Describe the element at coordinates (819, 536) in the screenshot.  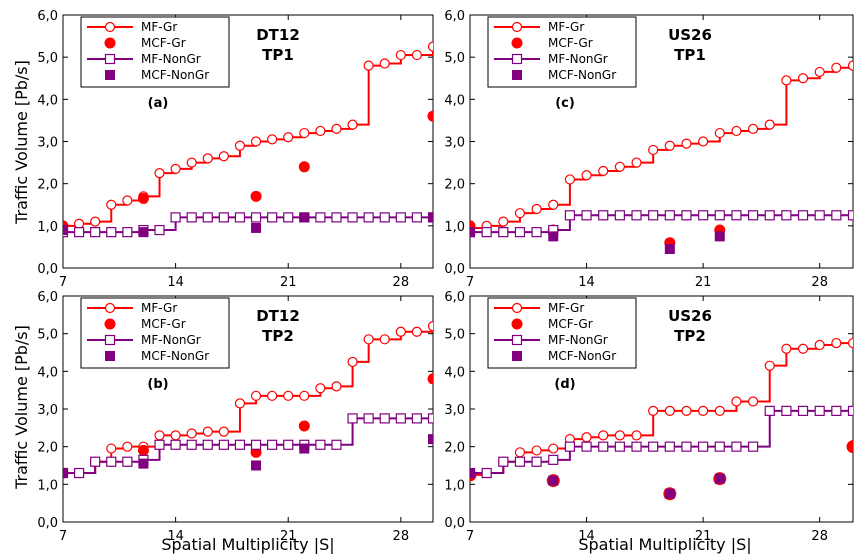
I see `x-tick-label: 28` at that location.